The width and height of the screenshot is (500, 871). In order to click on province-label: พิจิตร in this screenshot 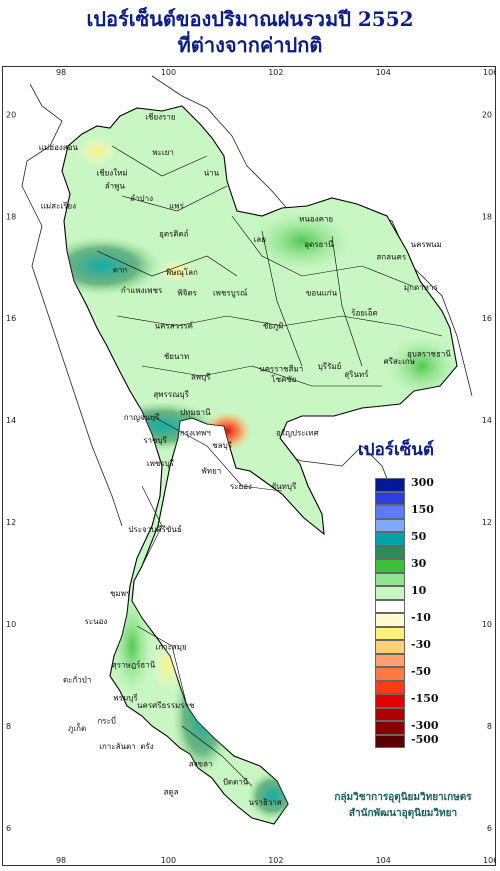, I will do `click(188, 292)`.